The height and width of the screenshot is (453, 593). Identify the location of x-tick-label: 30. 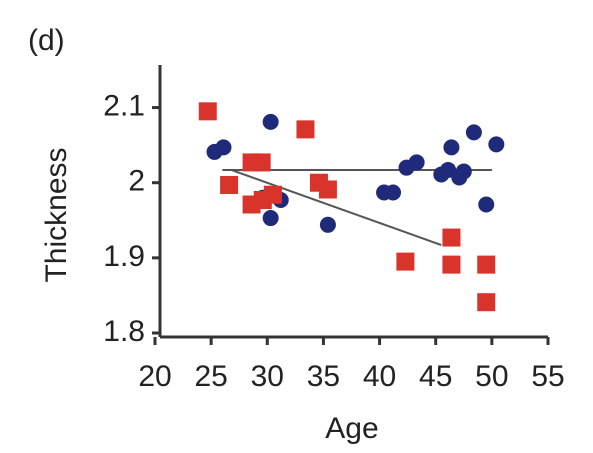
(267, 376).